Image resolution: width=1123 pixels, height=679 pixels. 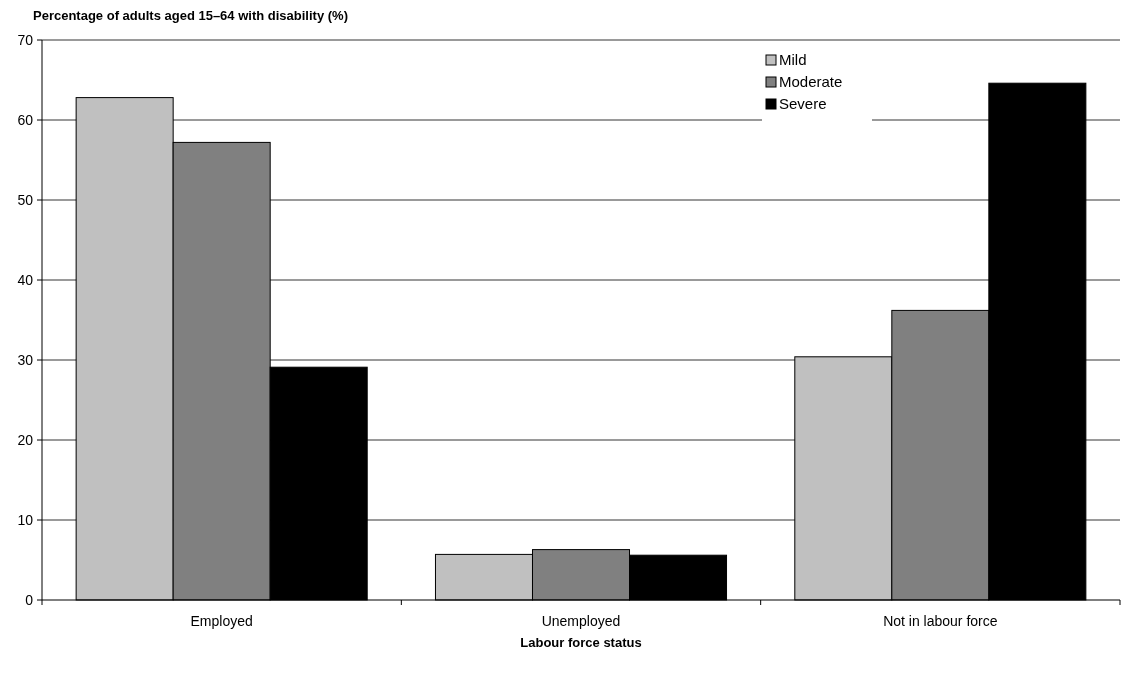 I want to click on y-tick-label: 70, so click(x=25, y=39).